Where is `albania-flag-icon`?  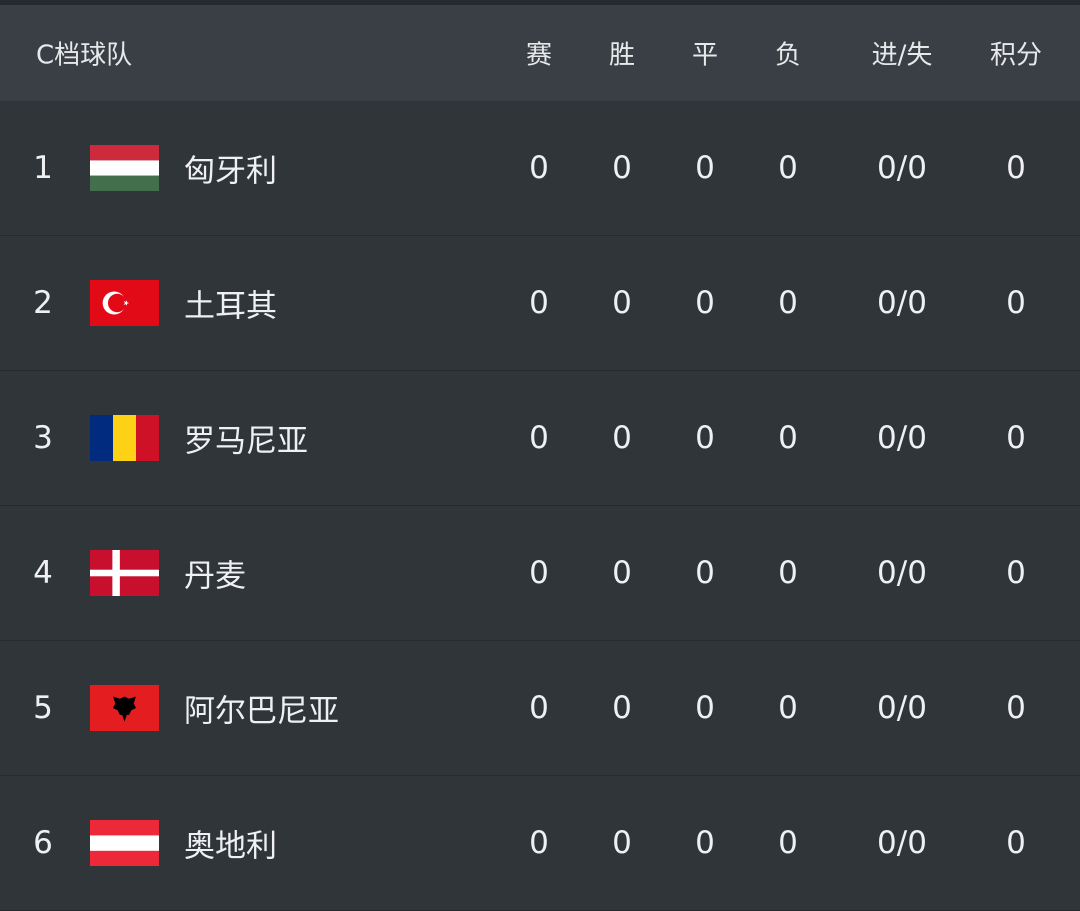 albania-flag-icon is located at coordinates (124, 708).